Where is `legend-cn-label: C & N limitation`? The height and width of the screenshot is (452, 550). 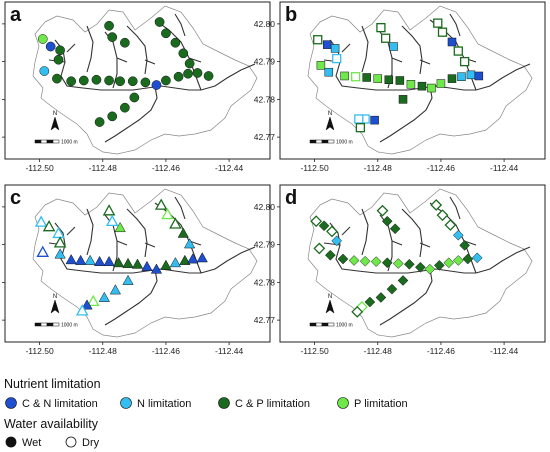 legend-cn-label: C & N limitation is located at coordinates (60, 404).